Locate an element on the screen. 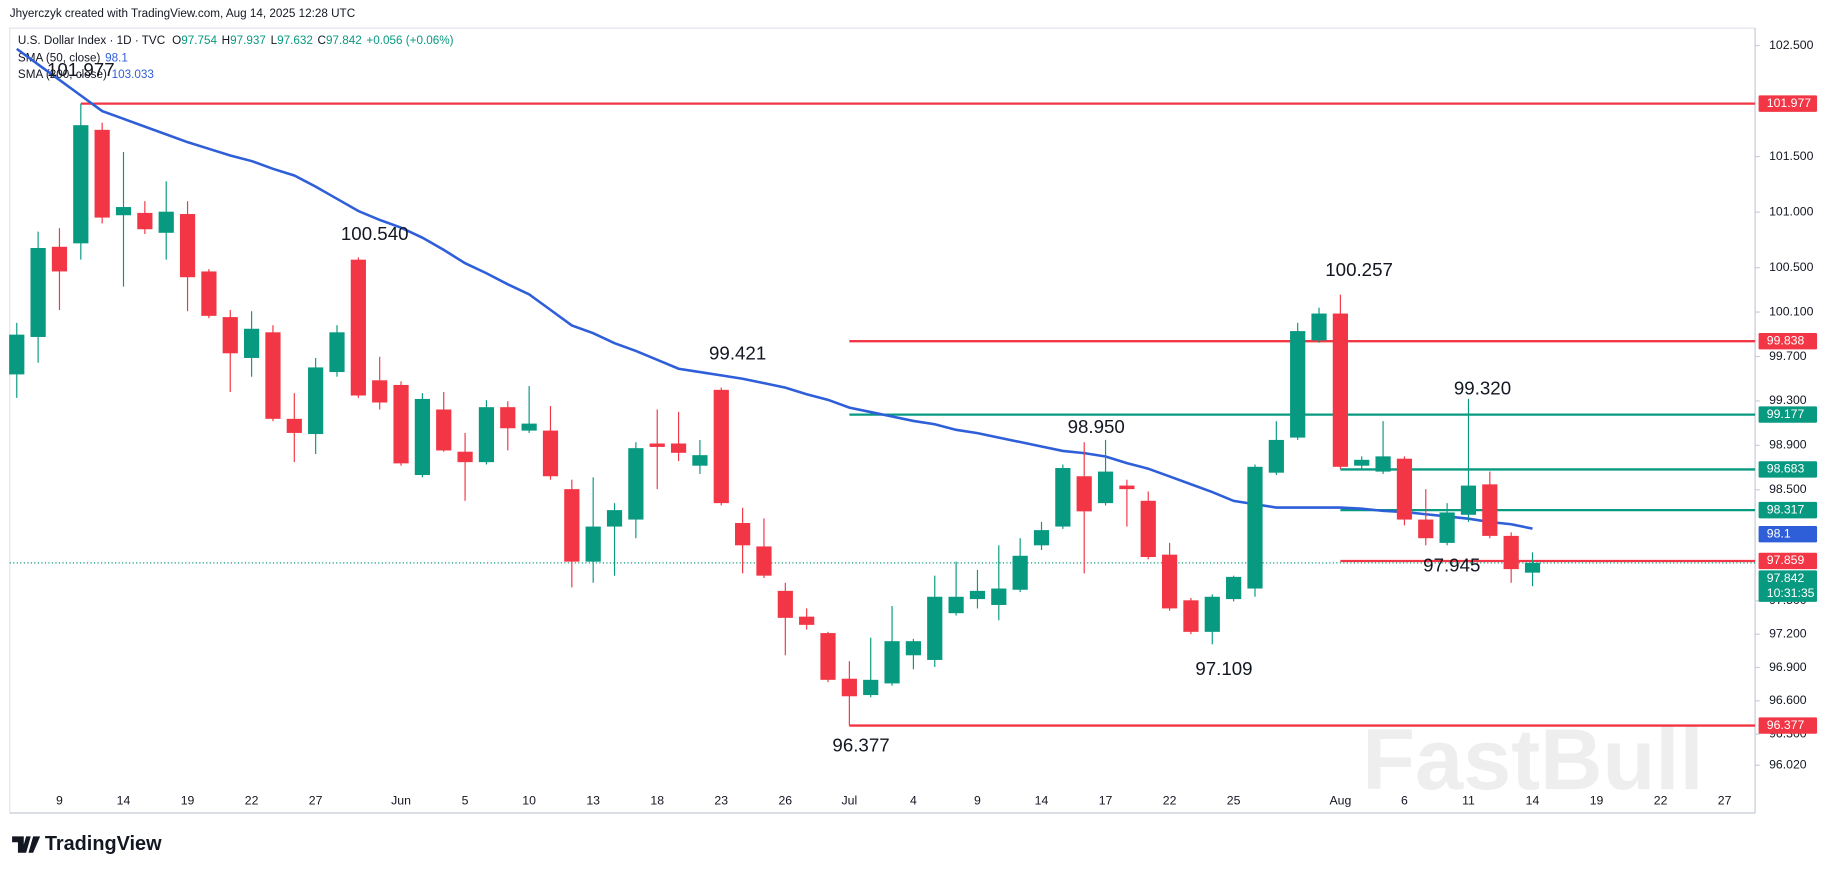 The height and width of the screenshot is (875, 1835). annotation: 100.540 is located at coordinates (375, 233).